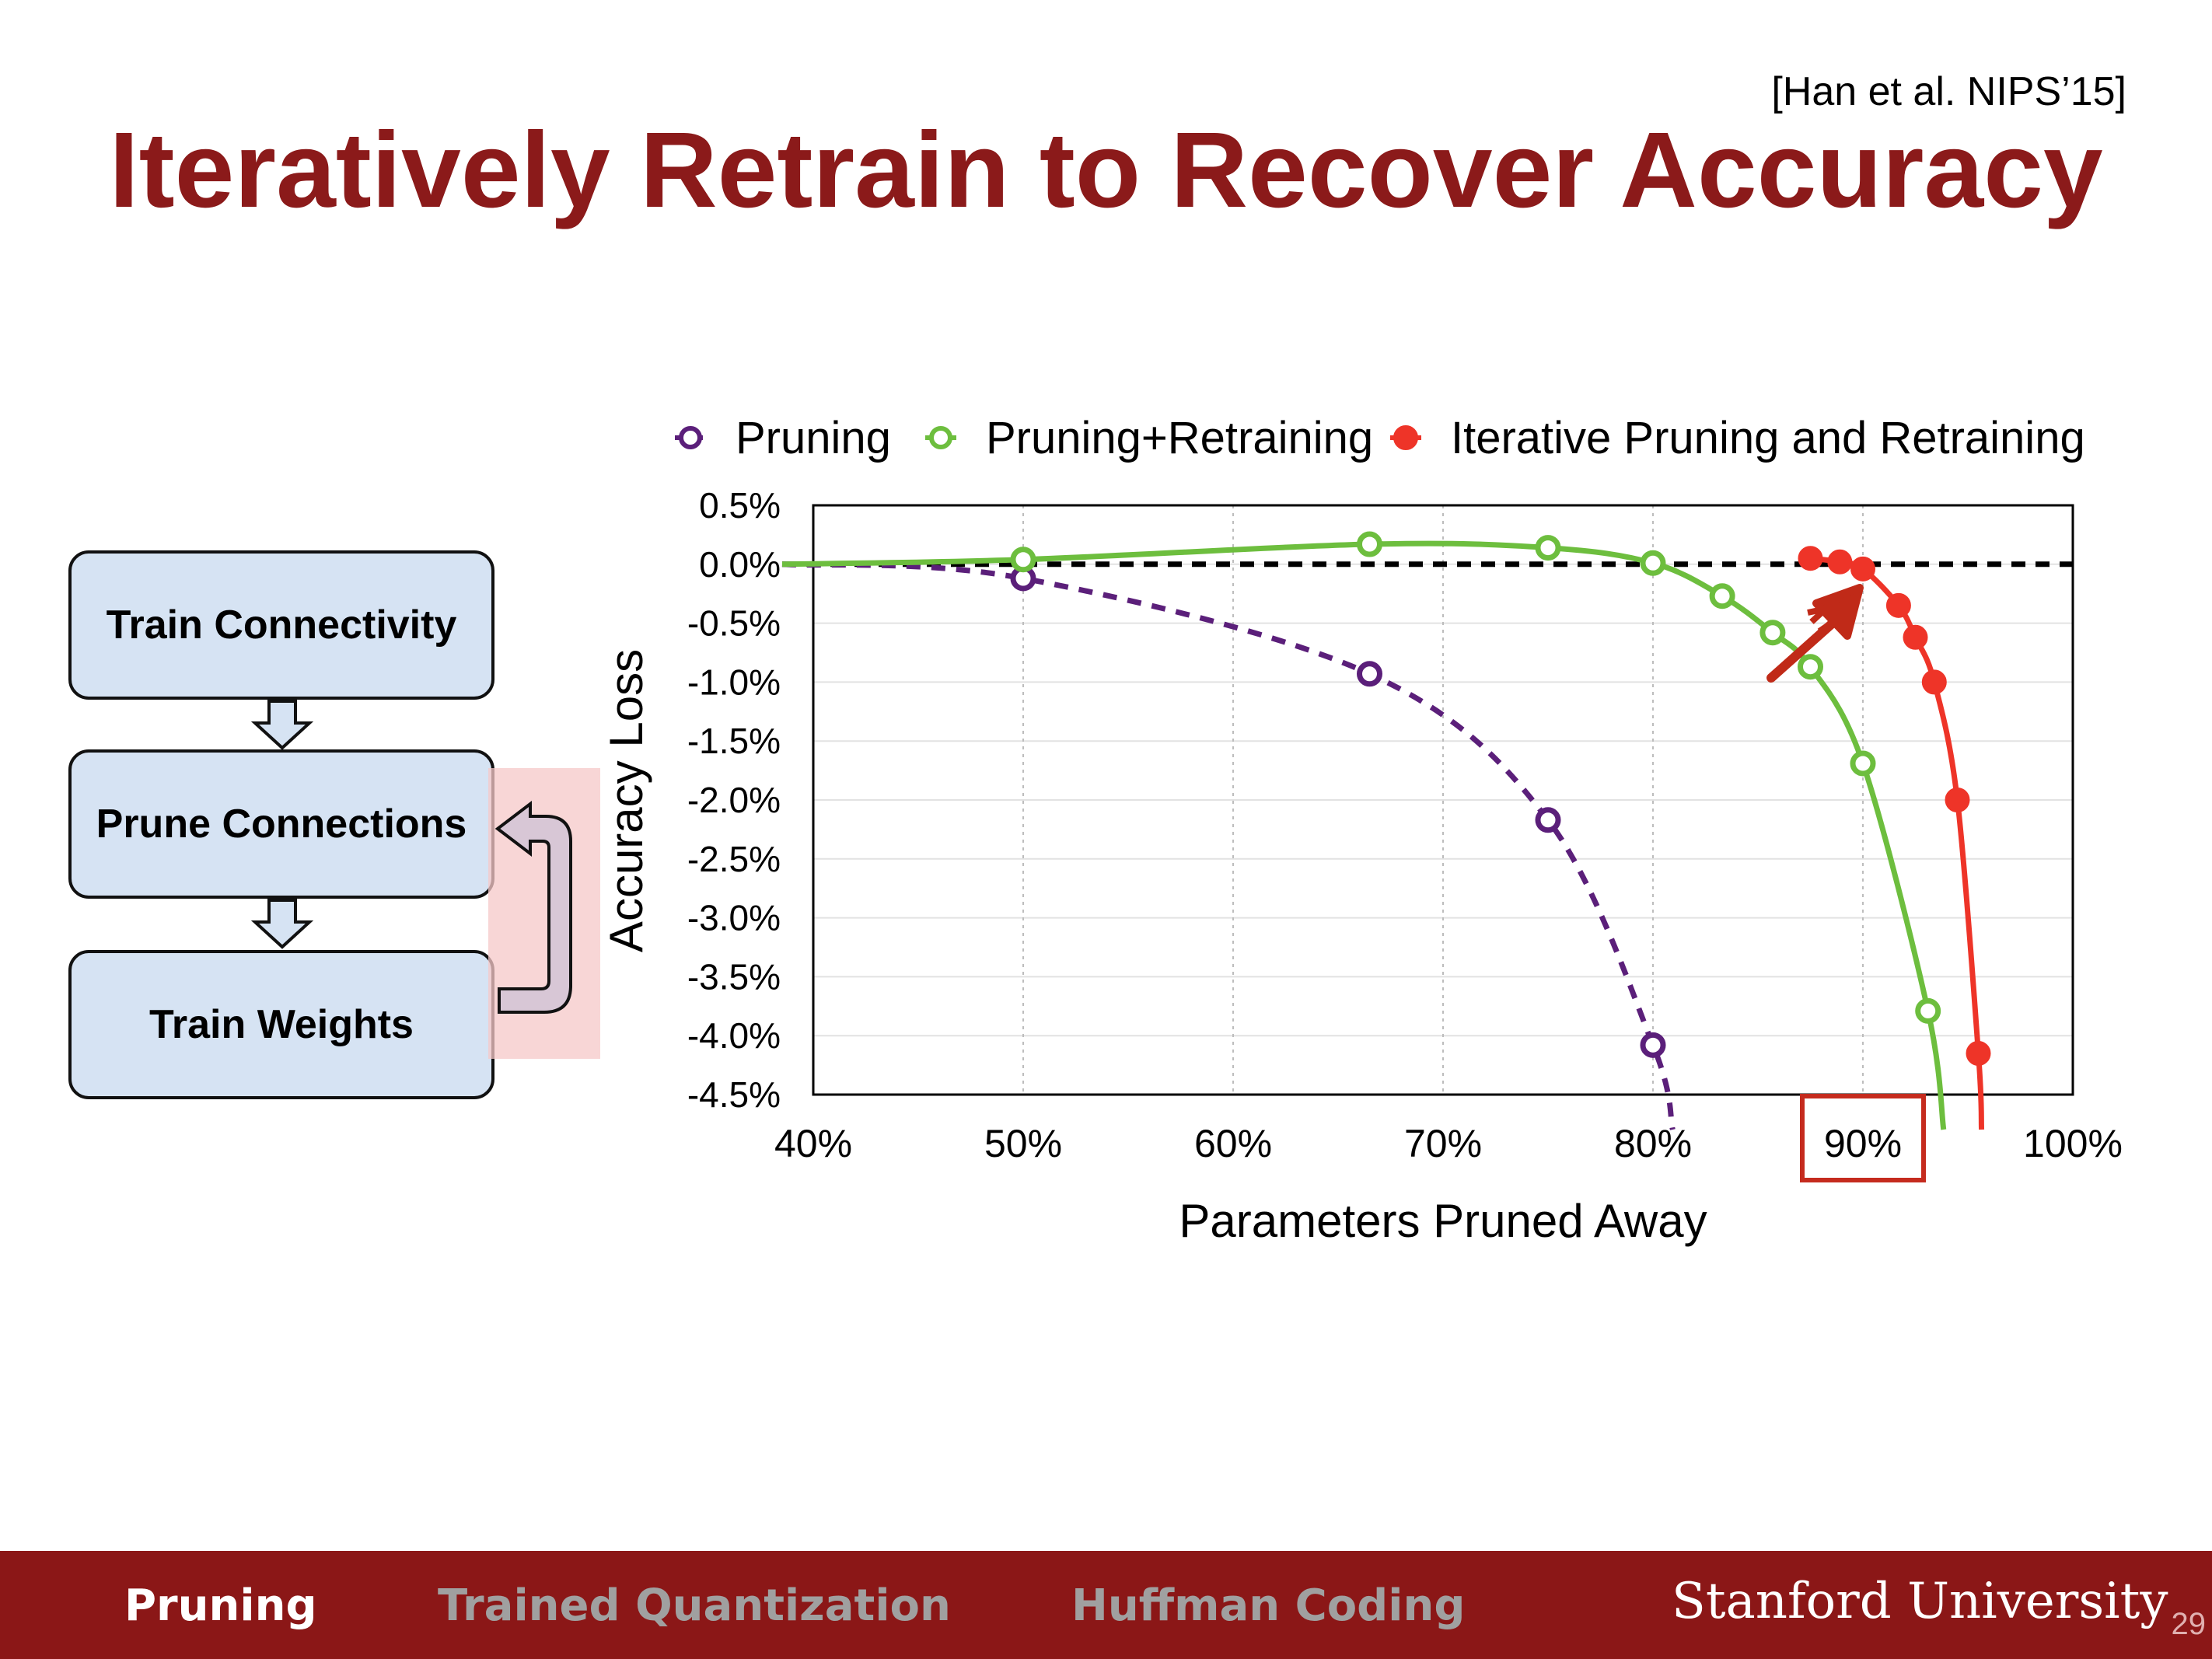  I want to click on y-tick-label: -1.5%, so click(734, 741).